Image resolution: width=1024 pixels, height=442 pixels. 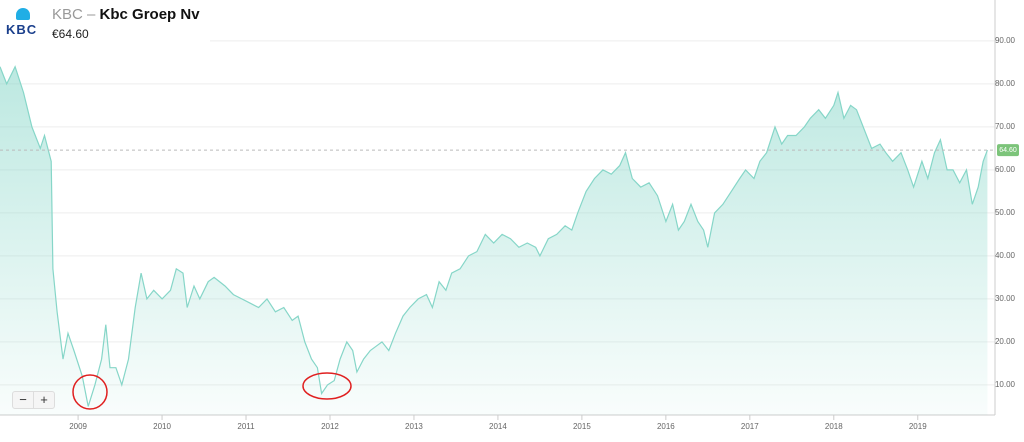 I want to click on y-tick-label: 50.00, so click(x=1005, y=212).